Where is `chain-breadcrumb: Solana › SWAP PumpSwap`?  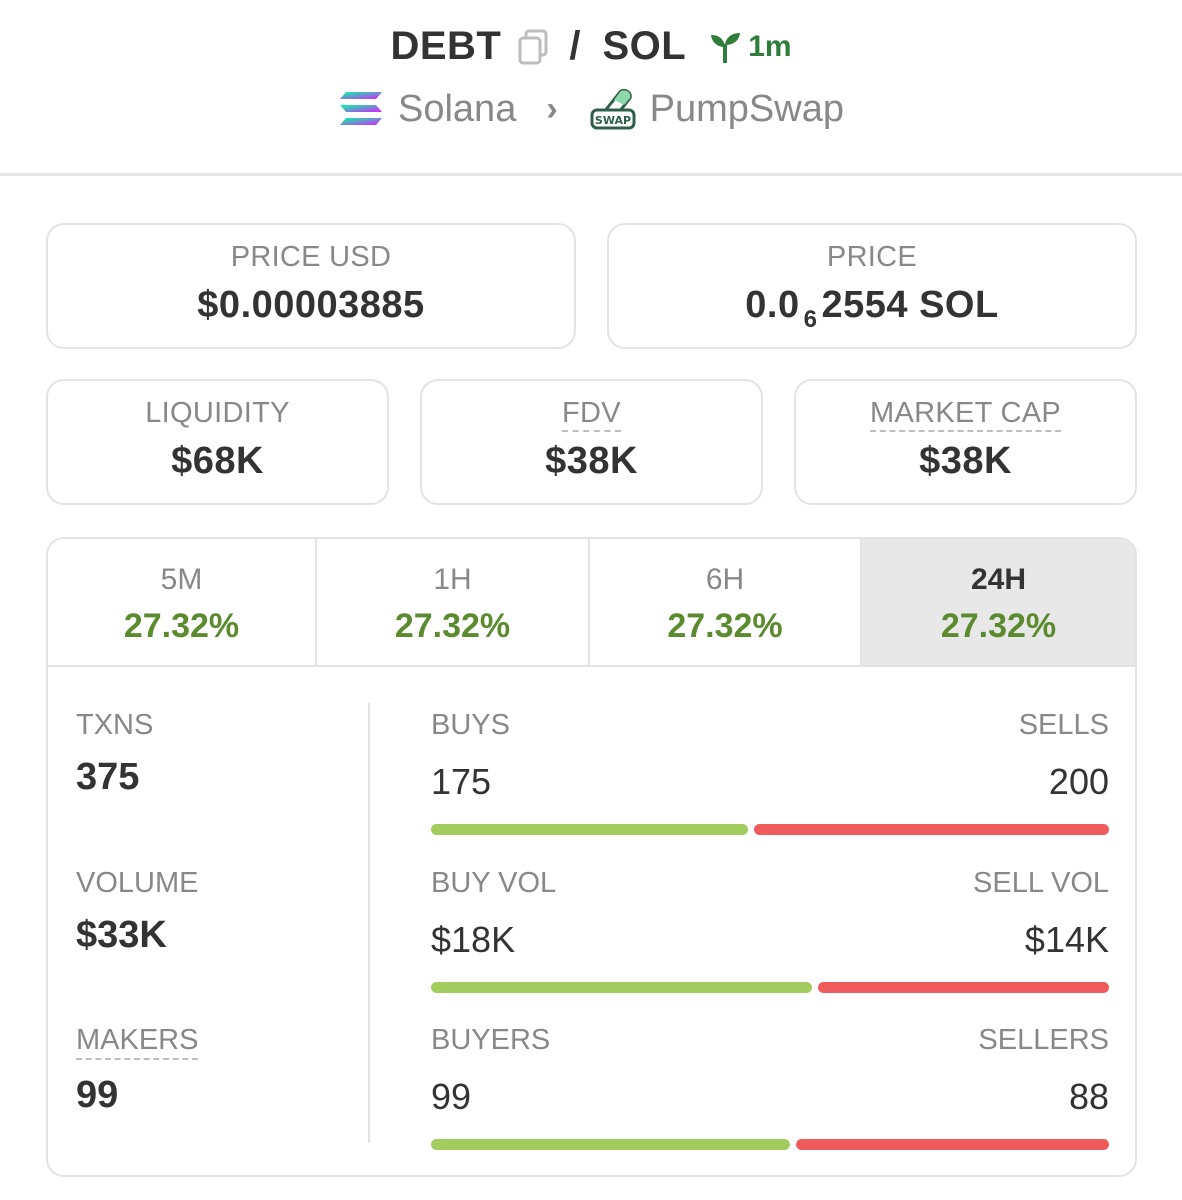
chain-breadcrumb: Solana › SWAP PumpSwap is located at coordinates (591, 109).